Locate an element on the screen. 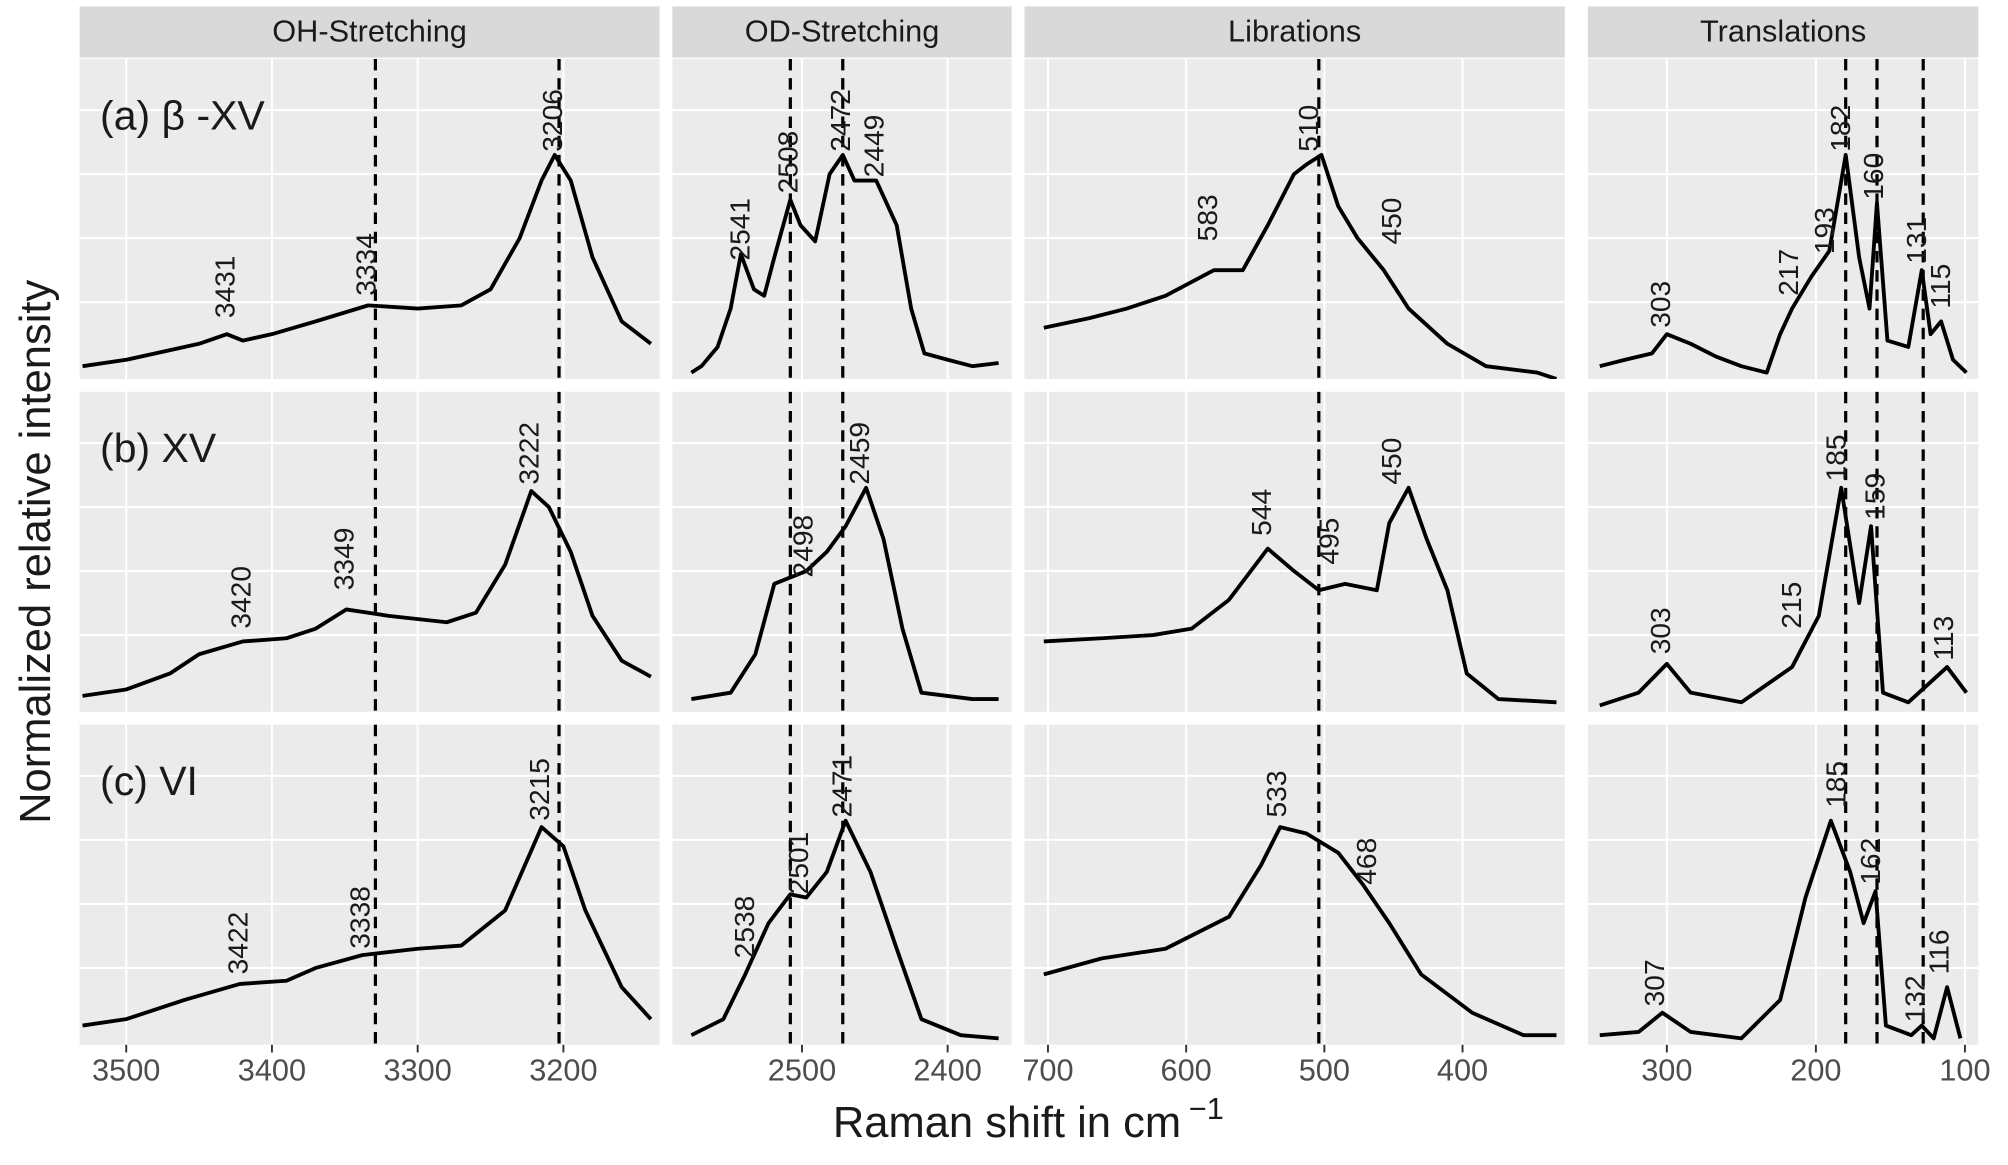 Image resolution: width=2008 pixels, height=1165 pixels. strip-title: OD-Stretching is located at coordinates (842, 30).